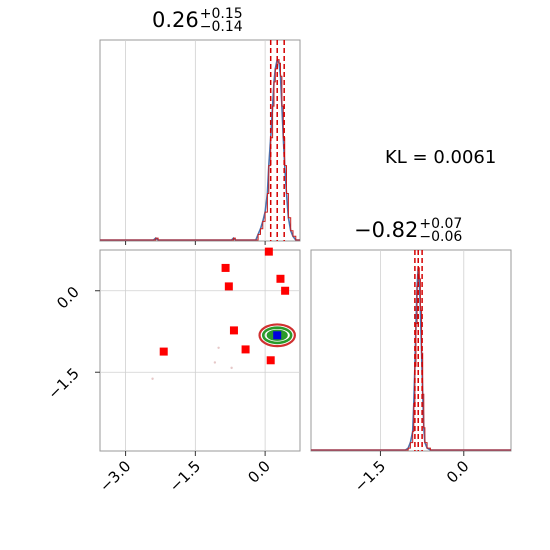 The height and width of the screenshot is (550, 550). I want to click on histogram-param-a-panel, so click(200, 140).